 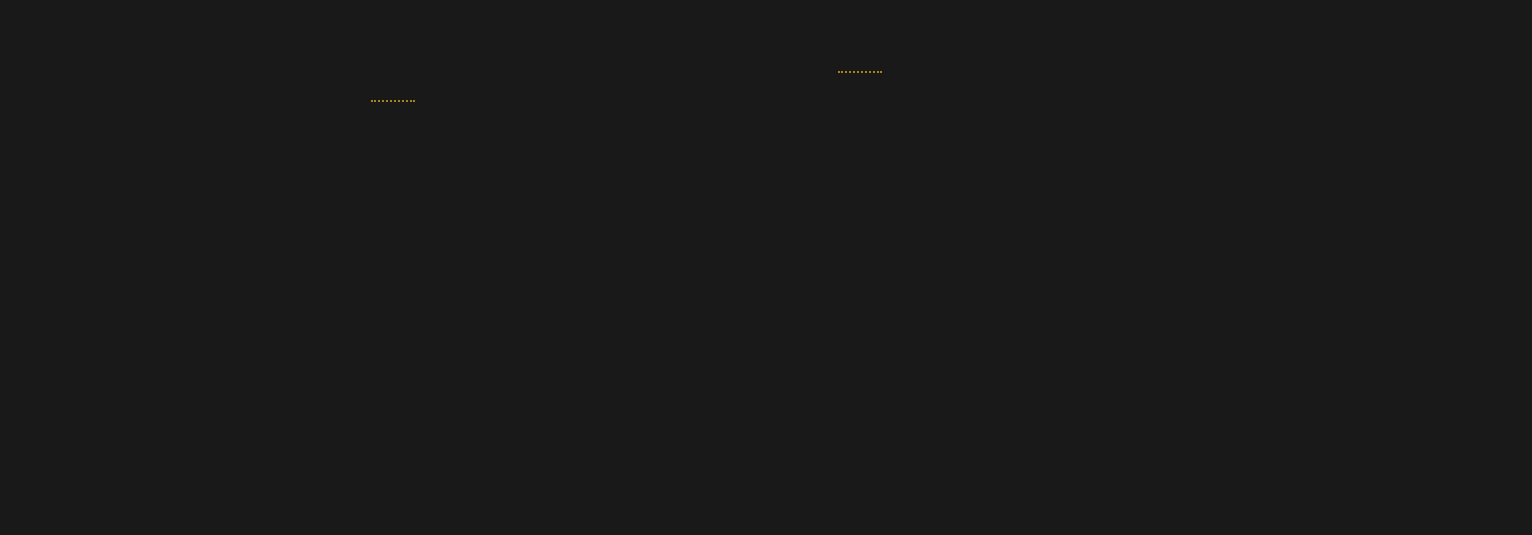 I want to click on legend-item-hashrate25, so click(x=400, y=72).